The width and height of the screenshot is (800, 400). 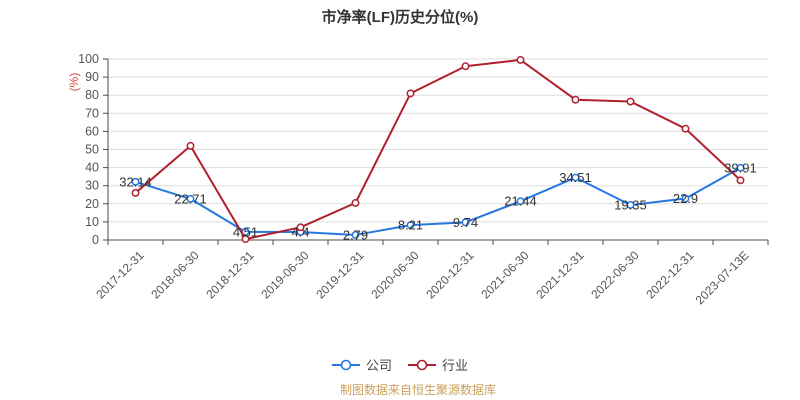 I want to click on data-label: 8.21, so click(x=410, y=225).